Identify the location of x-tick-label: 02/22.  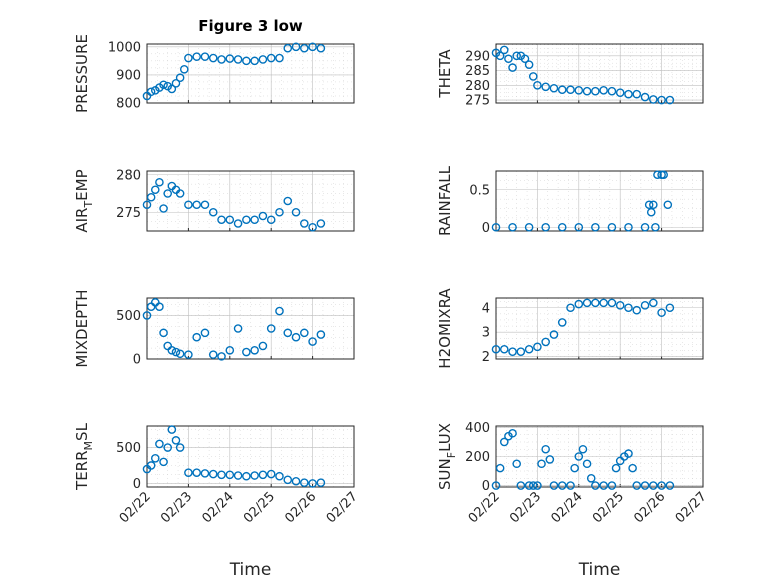
(484, 507).